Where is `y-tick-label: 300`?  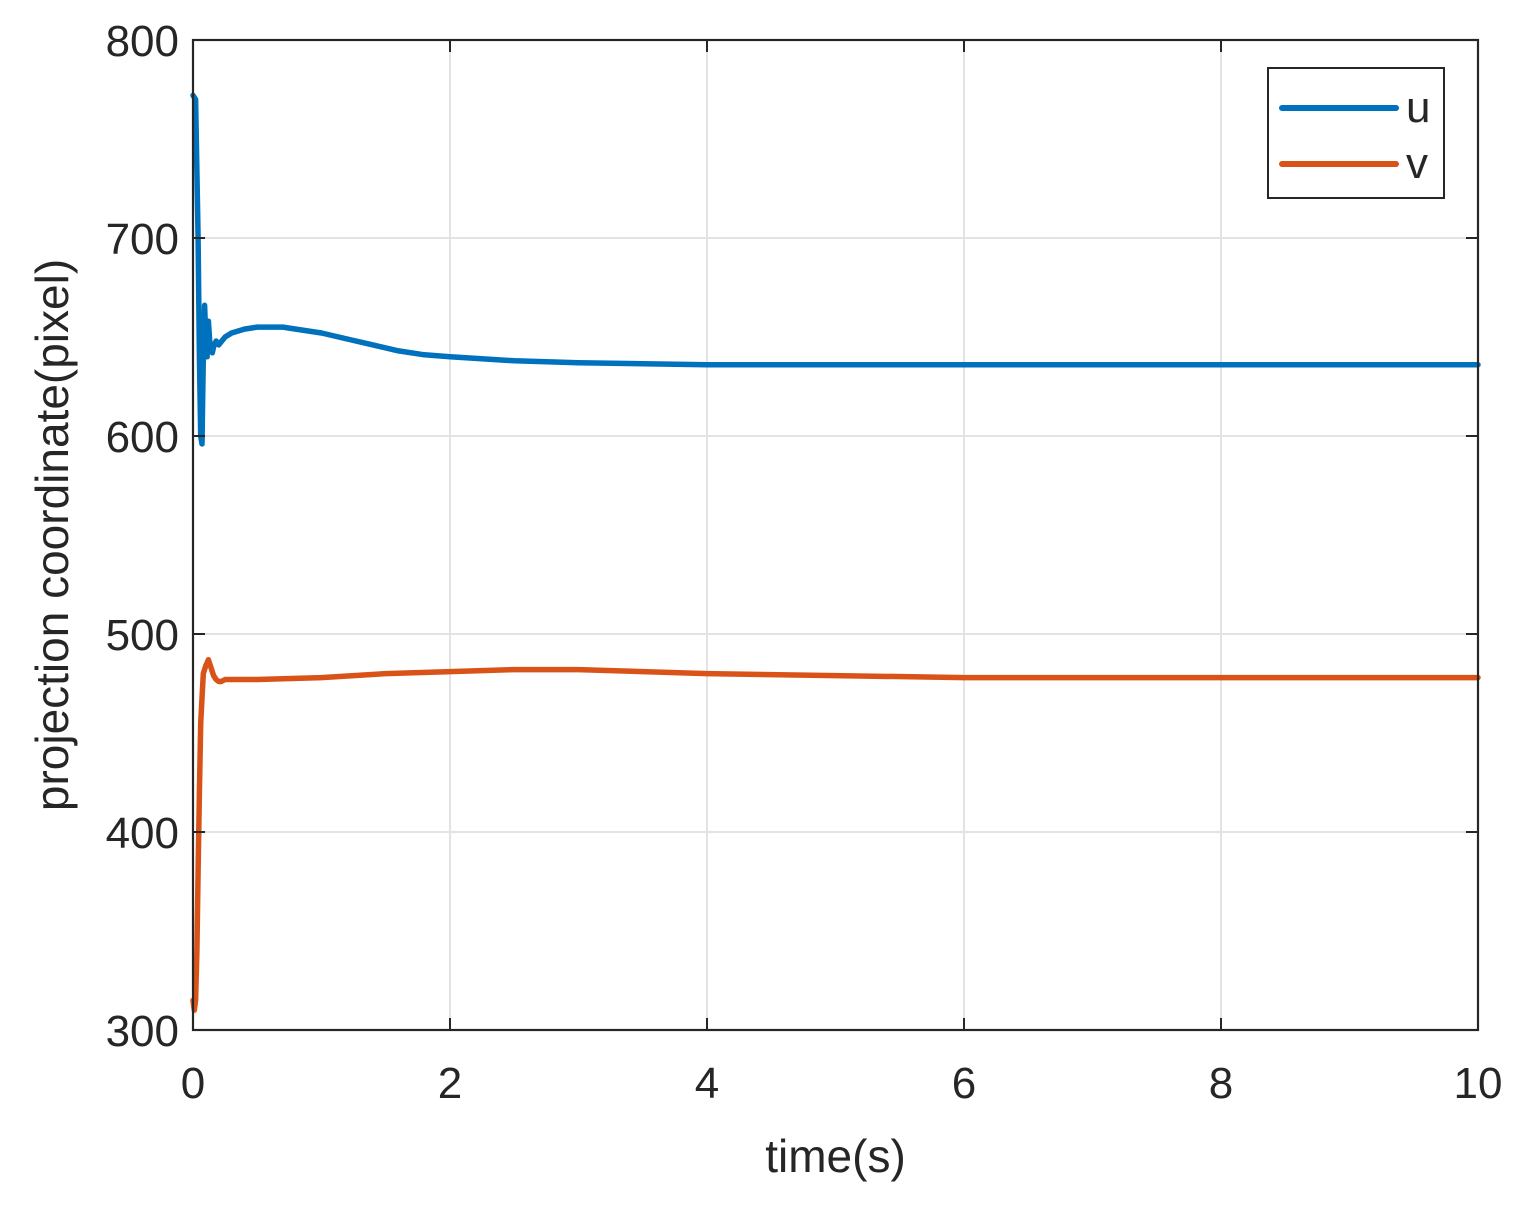 y-tick-label: 300 is located at coordinates (142, 1031).